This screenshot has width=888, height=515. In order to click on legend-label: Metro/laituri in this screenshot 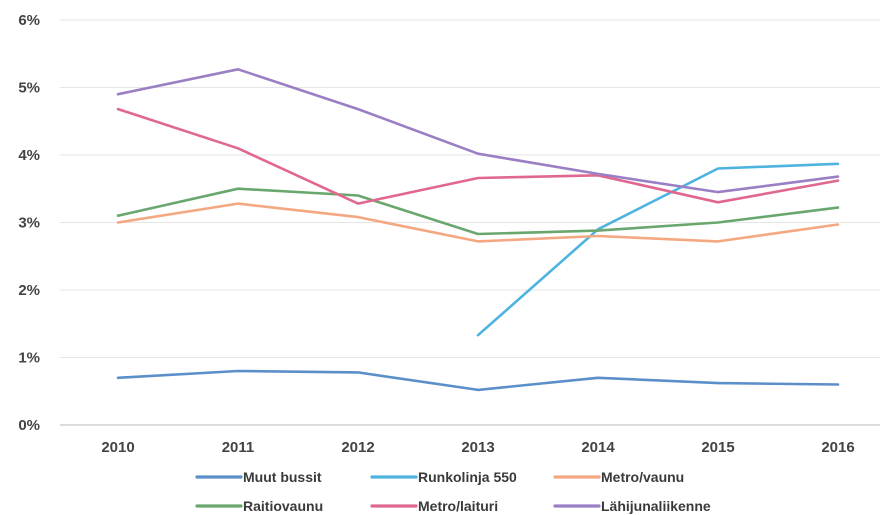, I will do `click(458, 506)`.